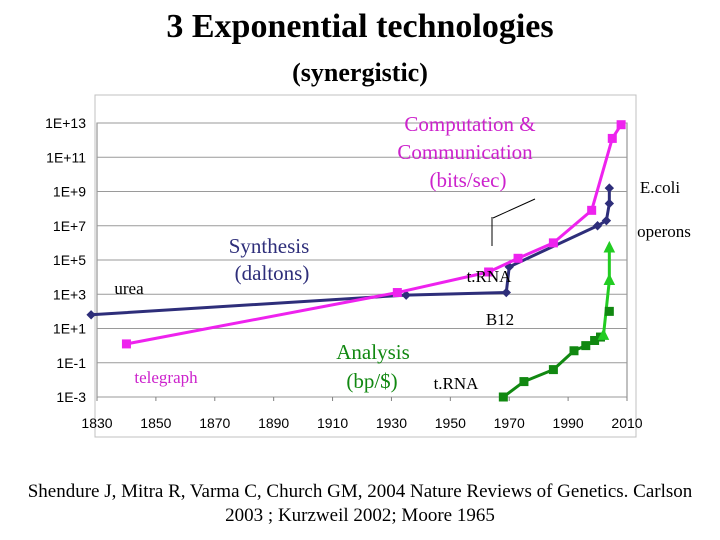  What do you see at coordinates (568, 423) in the screenshot?
I see `x-tick-label: 1990` at bounding box center [568, 423].